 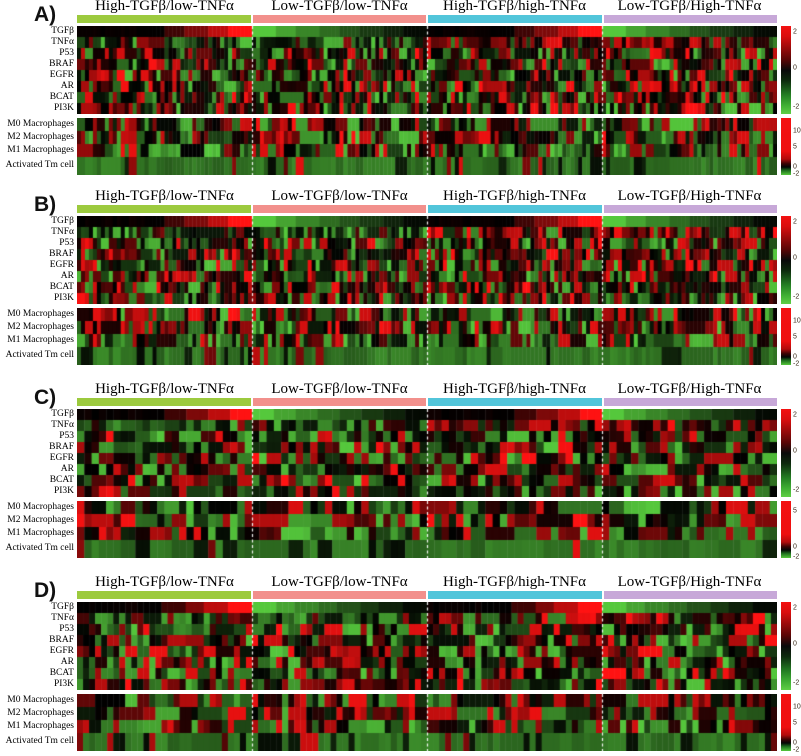 I want to click on gene-expression-heatmap, so click(x=427, y=260).